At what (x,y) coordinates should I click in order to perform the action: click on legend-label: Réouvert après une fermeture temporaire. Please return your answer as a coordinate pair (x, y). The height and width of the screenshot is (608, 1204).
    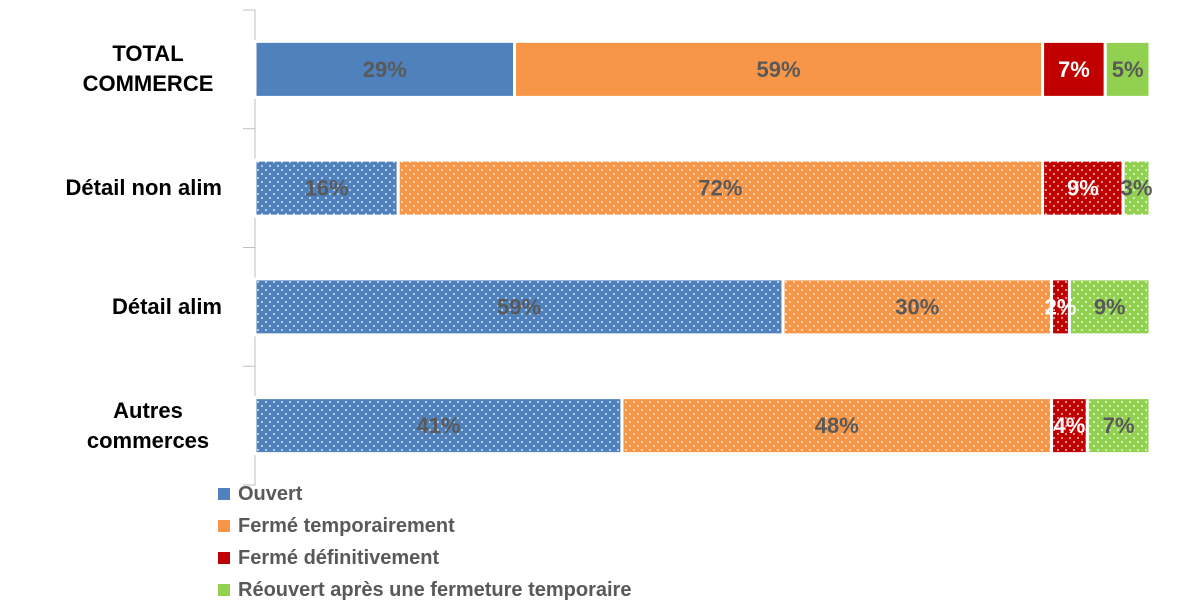
    Looking at the image, I should click on (434, 590).